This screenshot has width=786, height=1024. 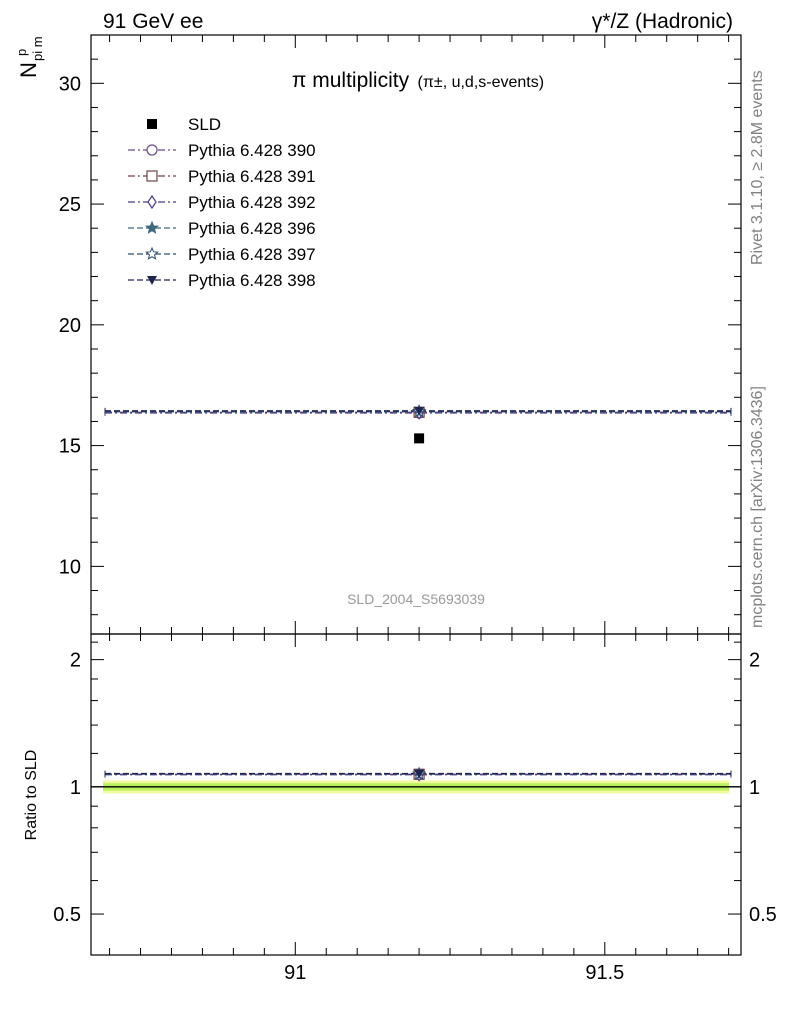 What do you see at coordinates (70, 326) in the screenshot?
I see `main-y-tick-label: 20` at bounding box center [70, 326].